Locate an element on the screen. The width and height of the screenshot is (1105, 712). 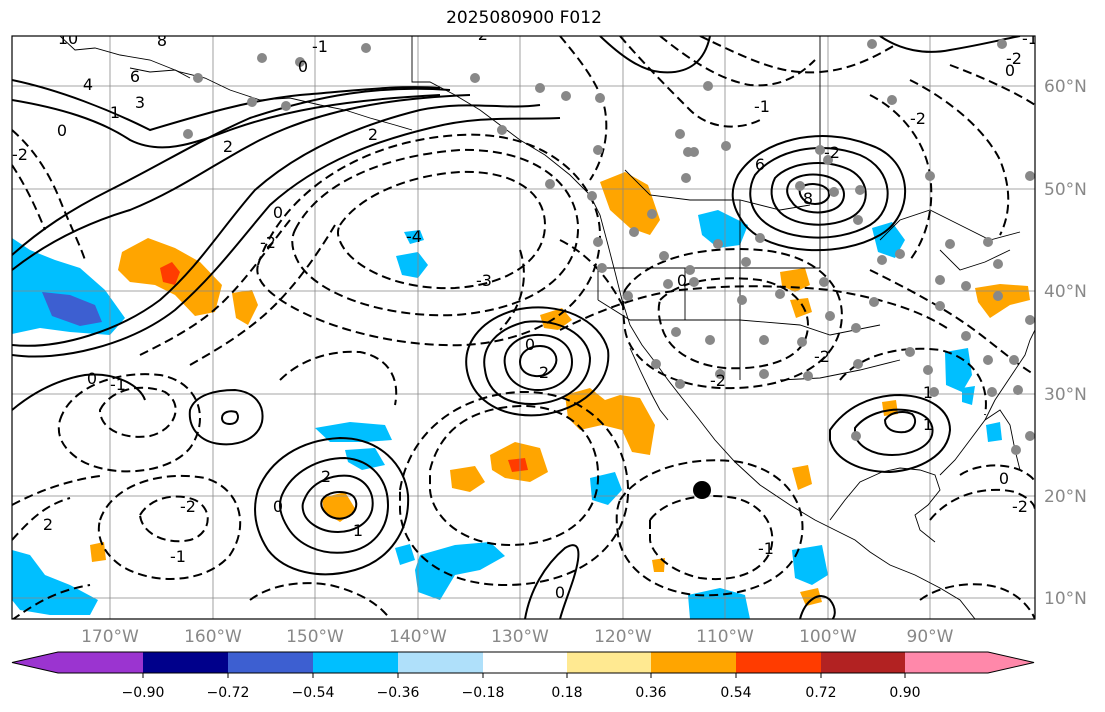
contour-label: 6 is located at coordinates (135, 76).